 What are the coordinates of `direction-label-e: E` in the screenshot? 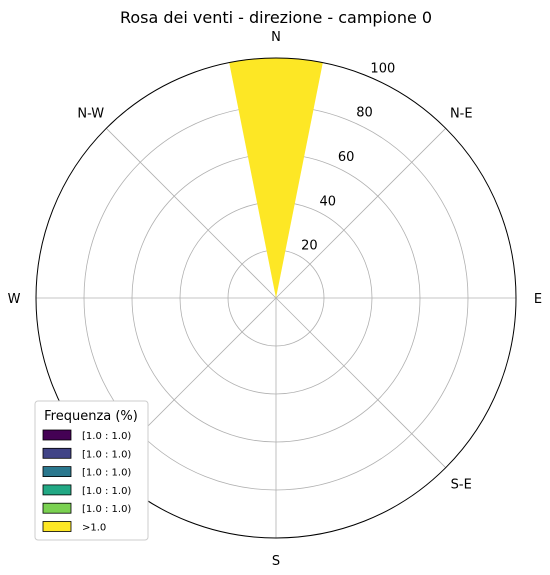 It's located at (538, 299).